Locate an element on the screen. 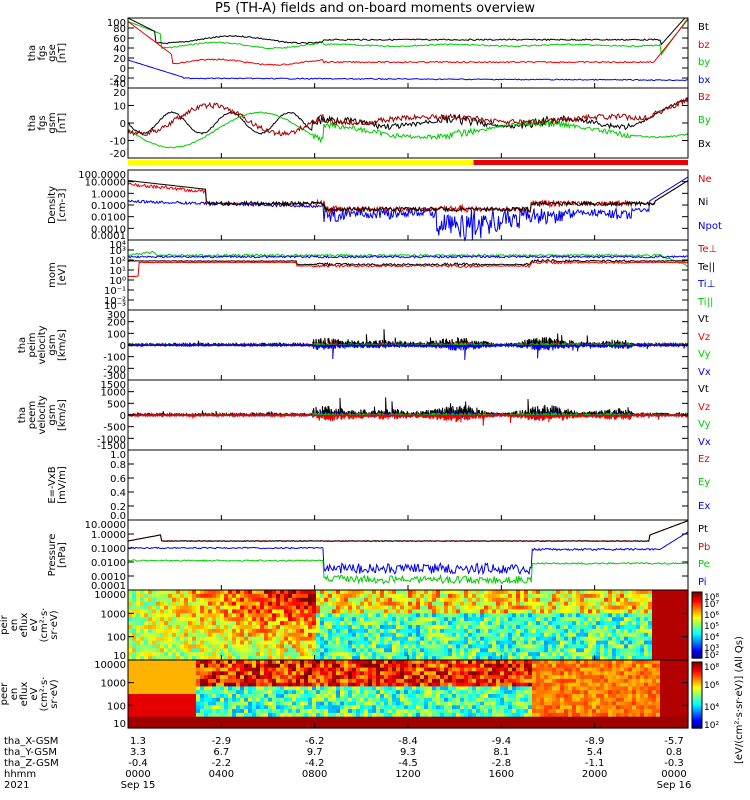 Image resolution: width=750 pixels, height=800 pixels. y-tick-label: -10 is located at coordinates (118, 142).